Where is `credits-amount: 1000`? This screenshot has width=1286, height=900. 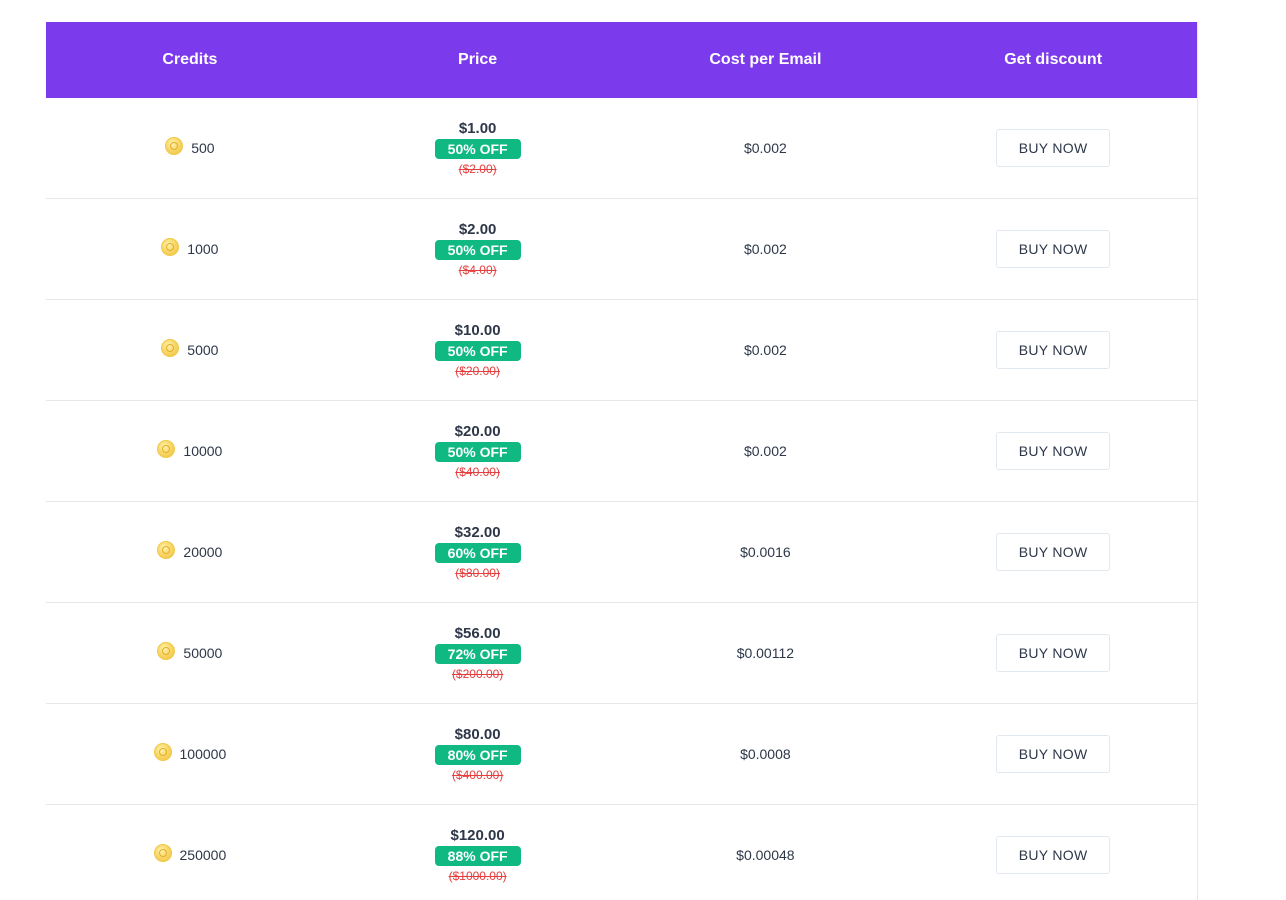 credits-amount: 1000 is located at coordinates (190, 247).